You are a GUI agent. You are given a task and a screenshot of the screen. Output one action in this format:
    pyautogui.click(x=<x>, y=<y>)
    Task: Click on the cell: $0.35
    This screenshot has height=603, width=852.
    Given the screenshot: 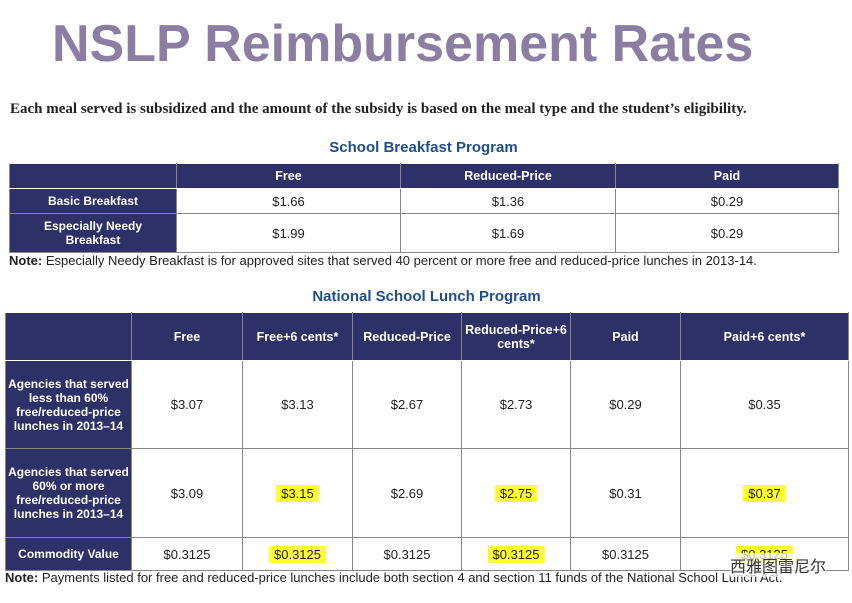 What is the action you would take?
    pyautogui.click(x=764, y=404)
    